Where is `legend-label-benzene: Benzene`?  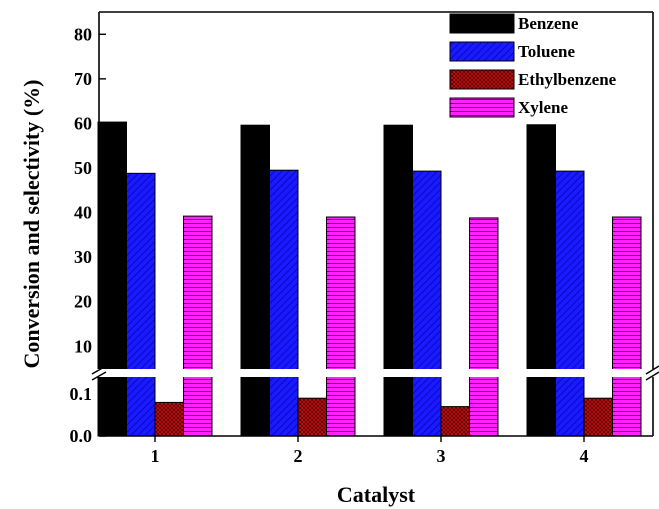
legend-label-benzene: Benzene is located at coordinates (548, 23).